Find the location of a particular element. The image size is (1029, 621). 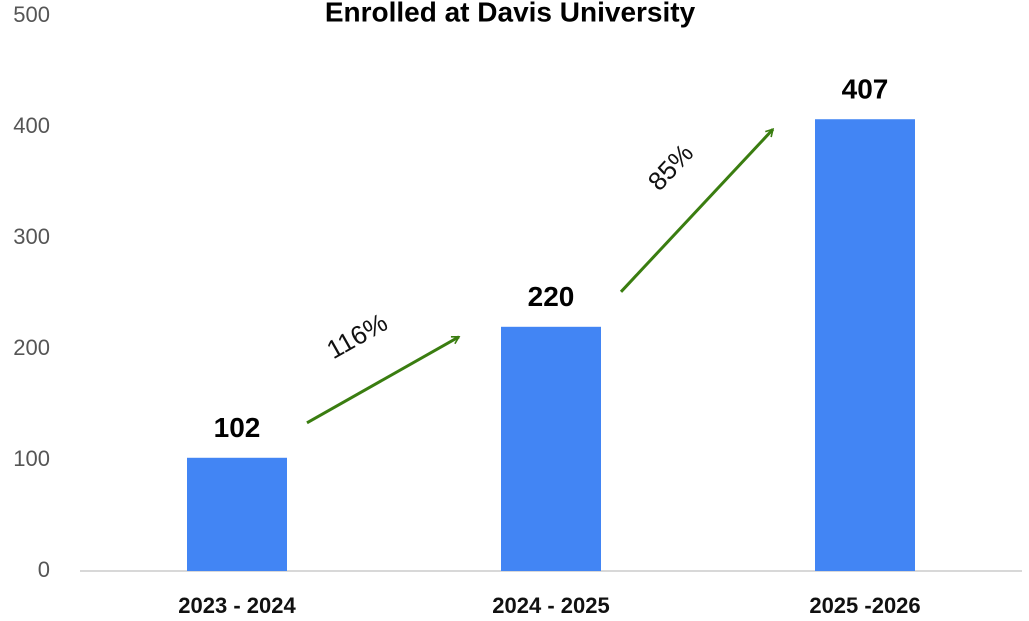

y-tick-label: 0 is located at coordinates (44, 569).